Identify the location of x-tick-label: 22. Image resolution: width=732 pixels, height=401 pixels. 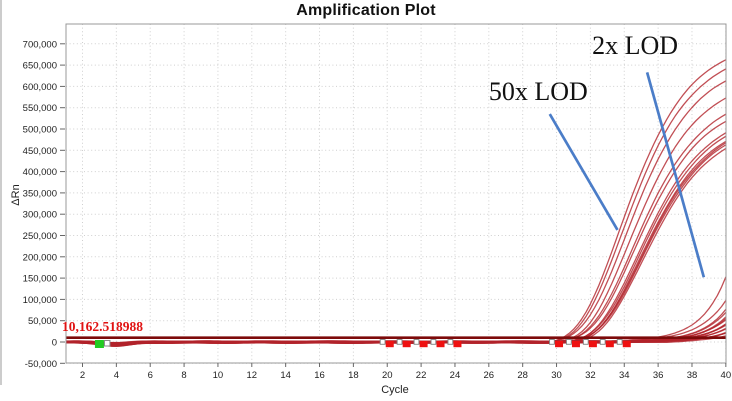
(421, 375).